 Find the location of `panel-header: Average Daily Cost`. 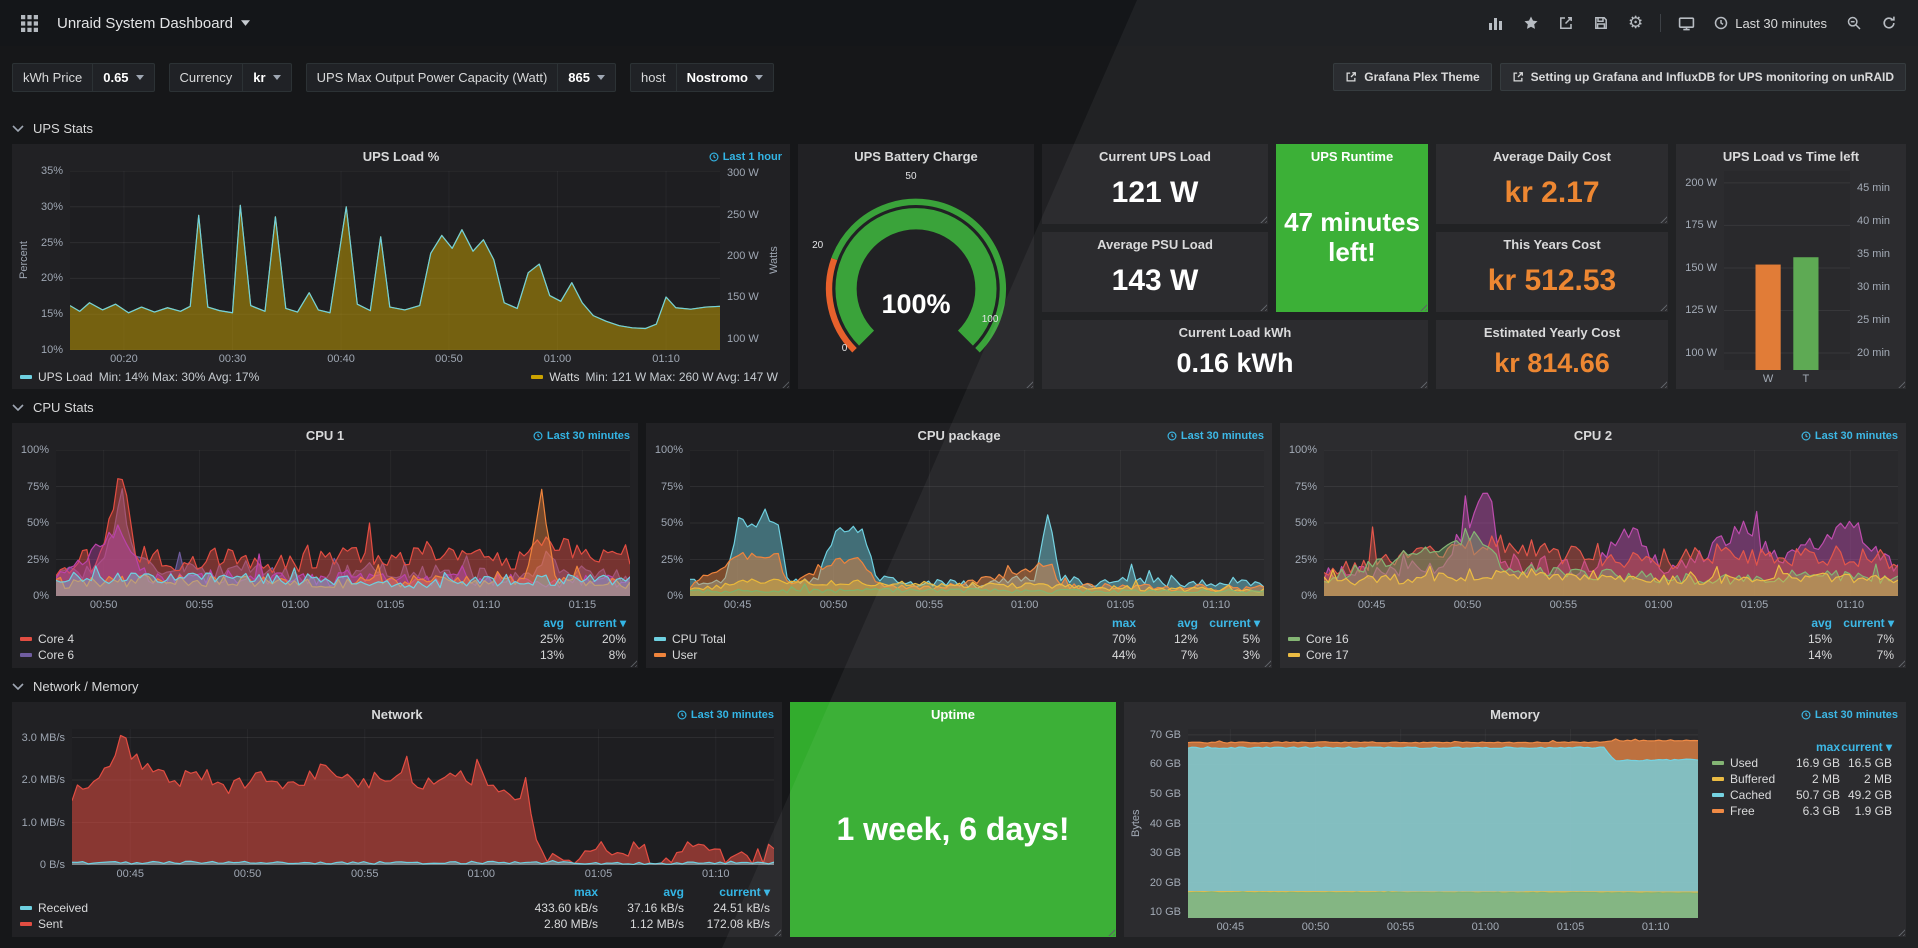

panel-header: Average Daily Cost is located at coordinates (1552, 156).